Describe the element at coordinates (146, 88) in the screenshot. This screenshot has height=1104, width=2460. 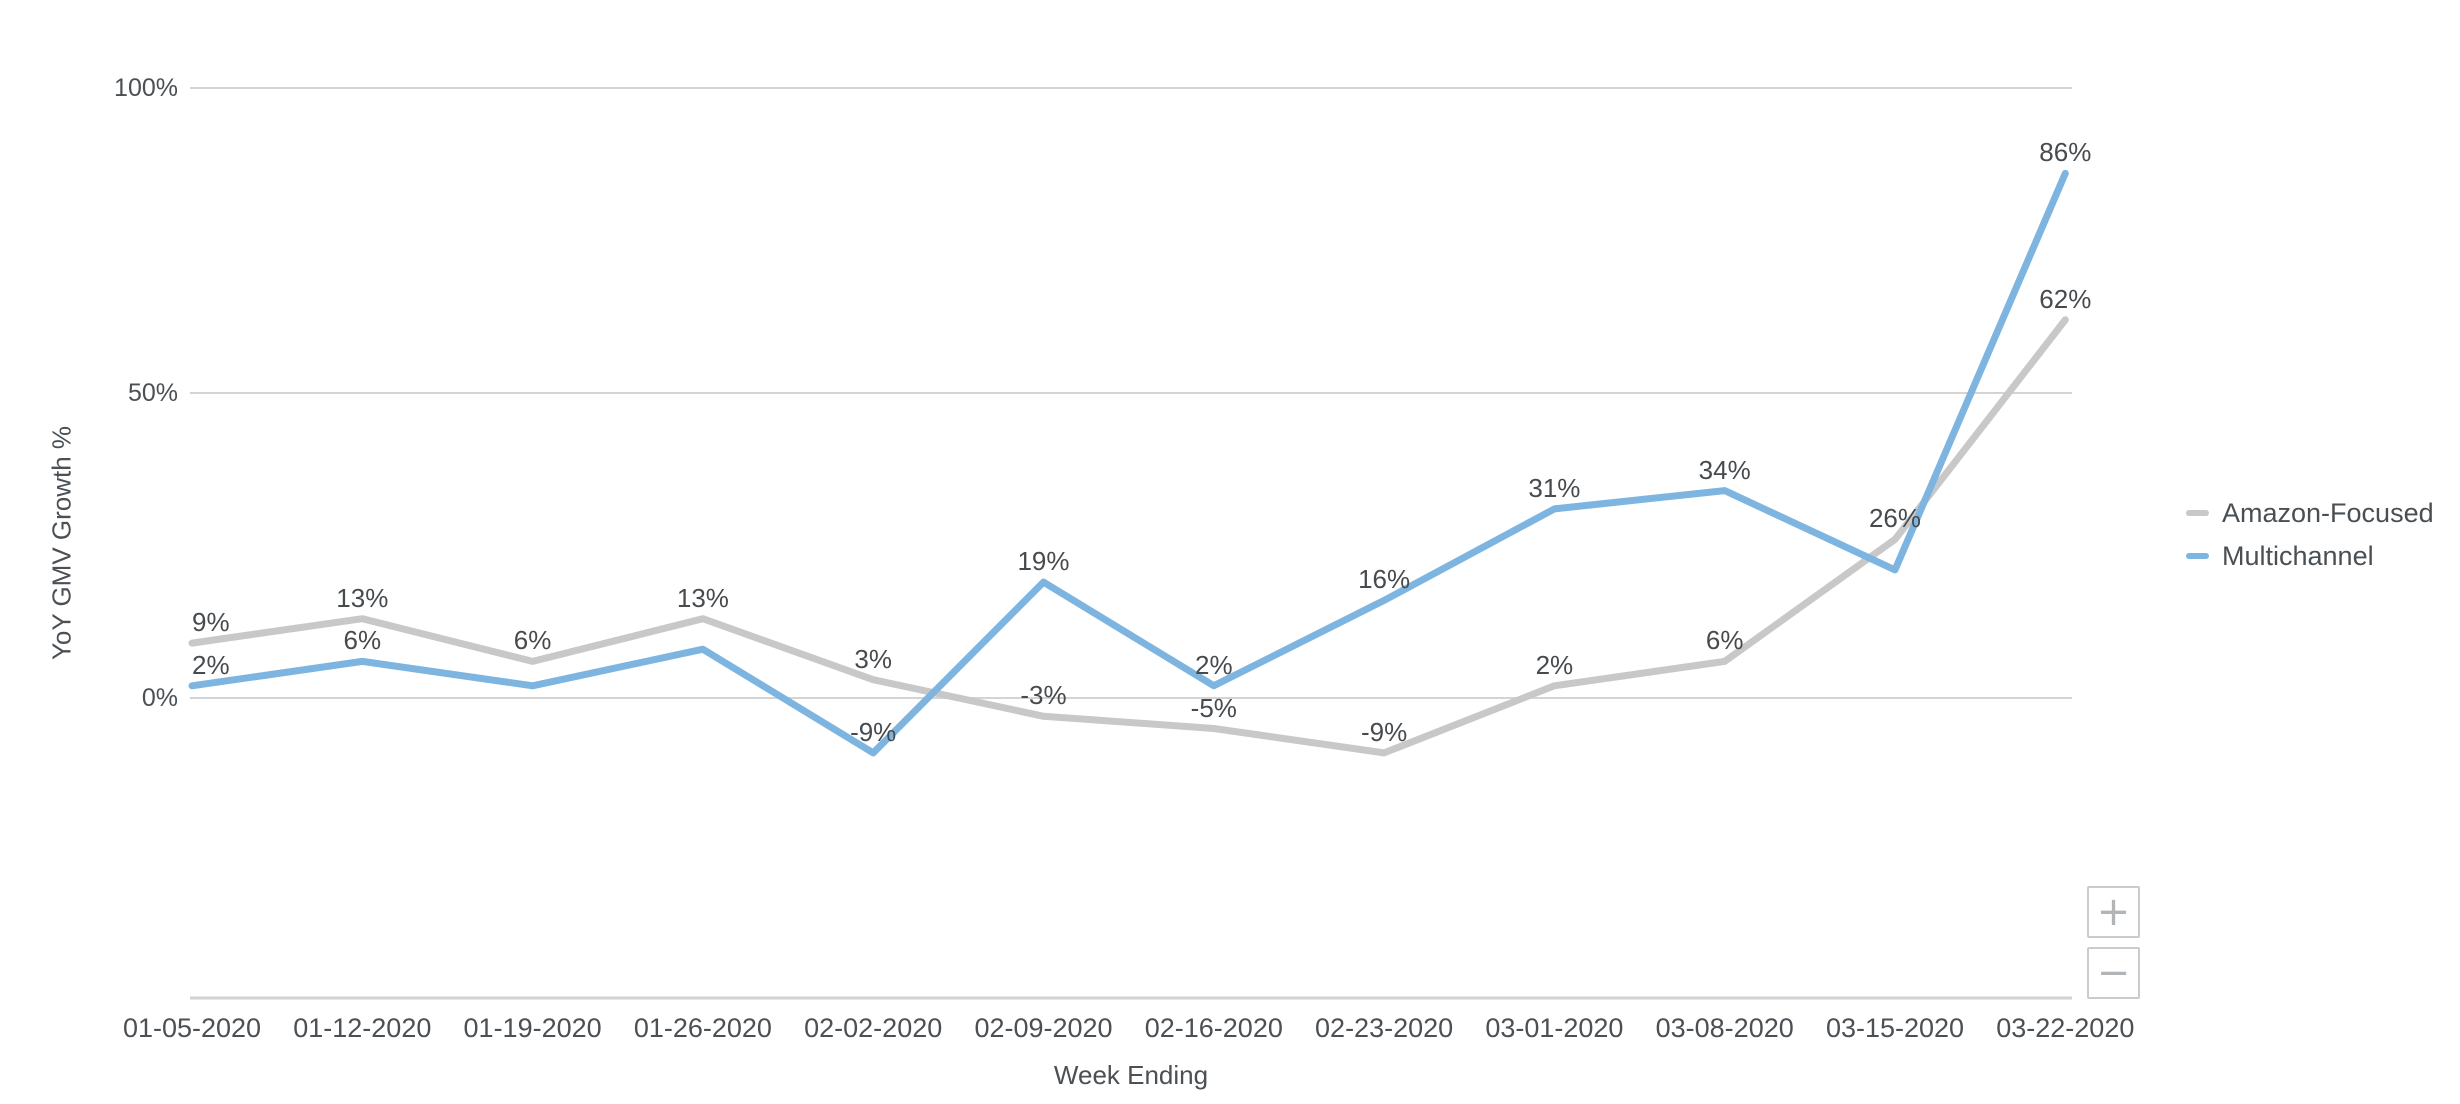
I see `y-tick-label-100%: 100%` at that location.